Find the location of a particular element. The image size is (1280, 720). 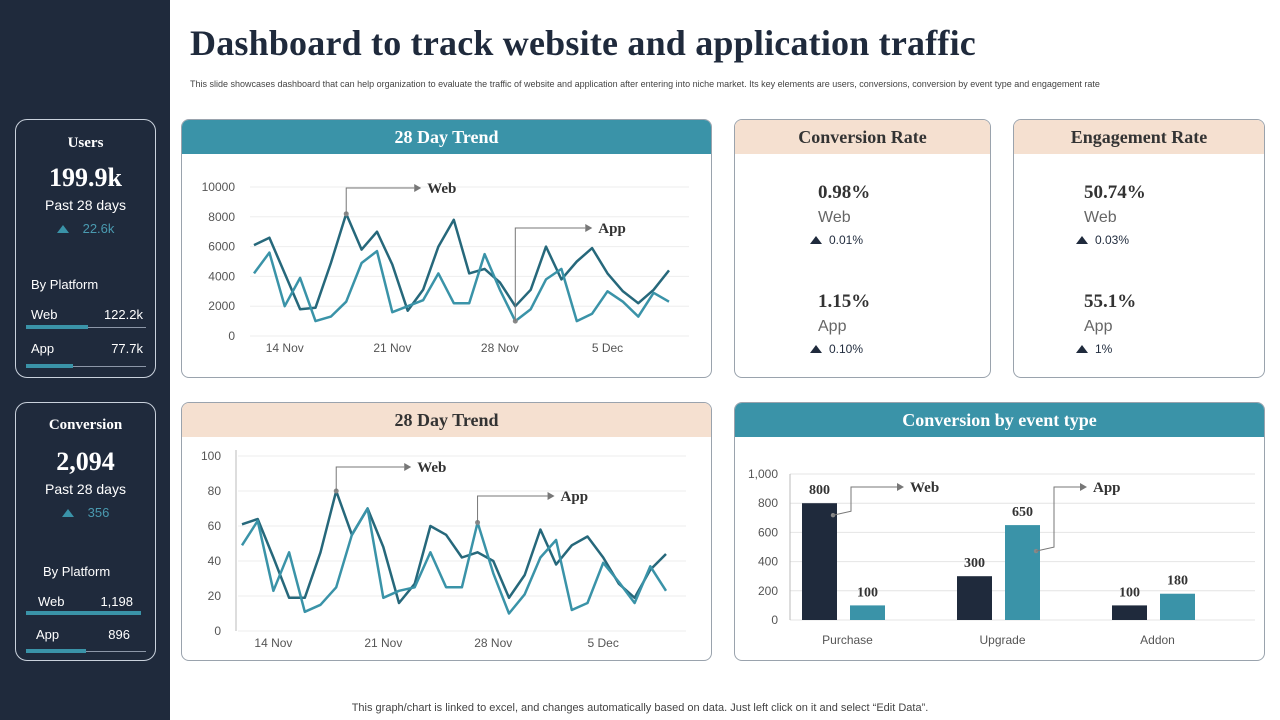

users-app-share-bar is located at coordinates (49, 366).